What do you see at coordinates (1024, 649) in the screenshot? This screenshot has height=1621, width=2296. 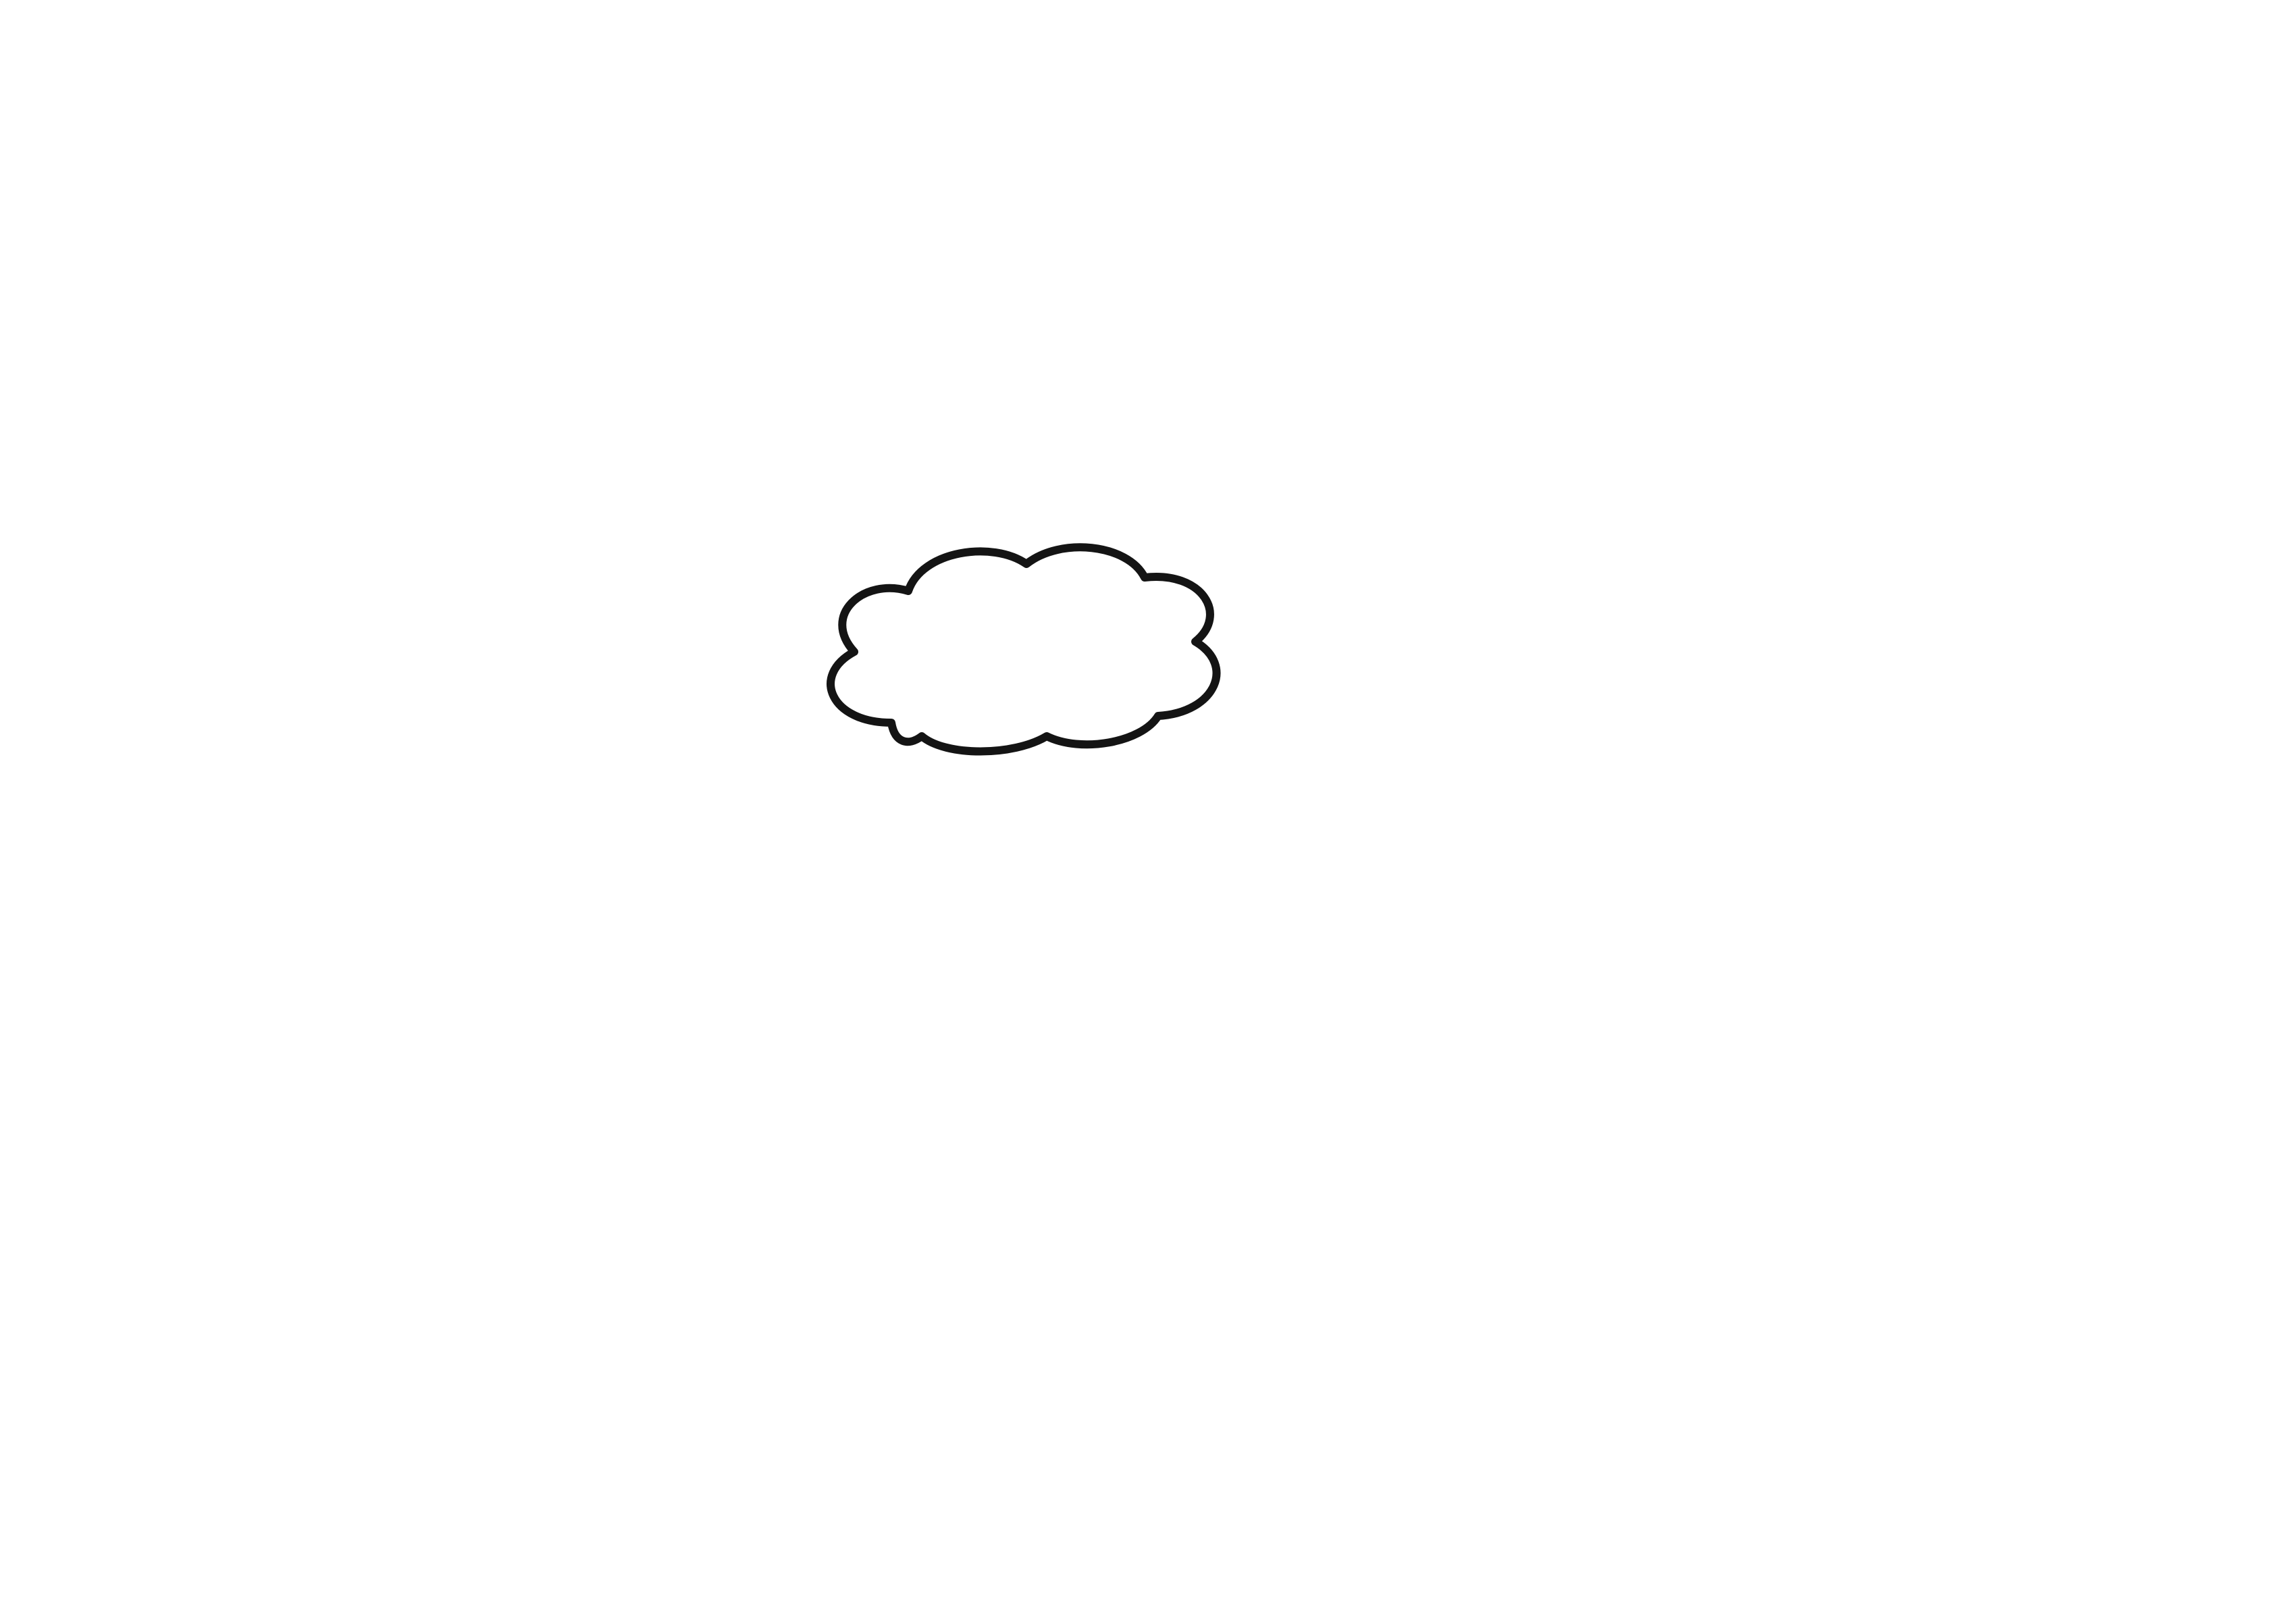 I see `cloud-outline-icon` at bounding box center [1024, 649].